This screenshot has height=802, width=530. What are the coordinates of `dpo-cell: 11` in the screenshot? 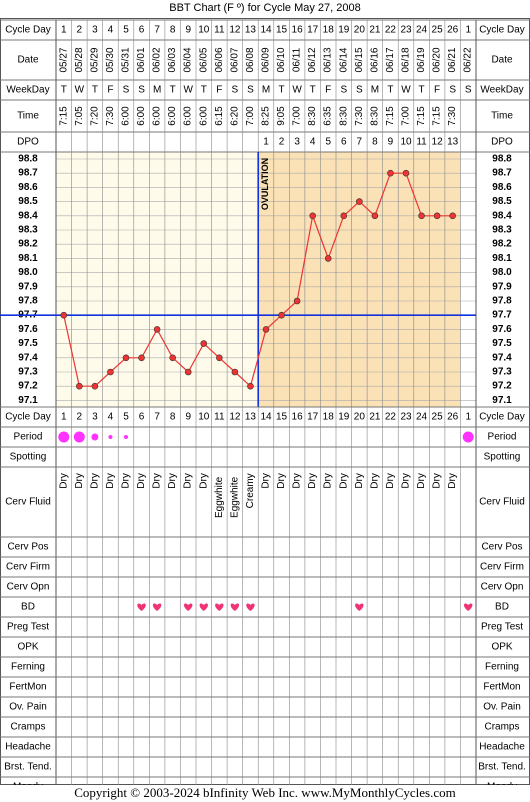 It's located at (421, 142).